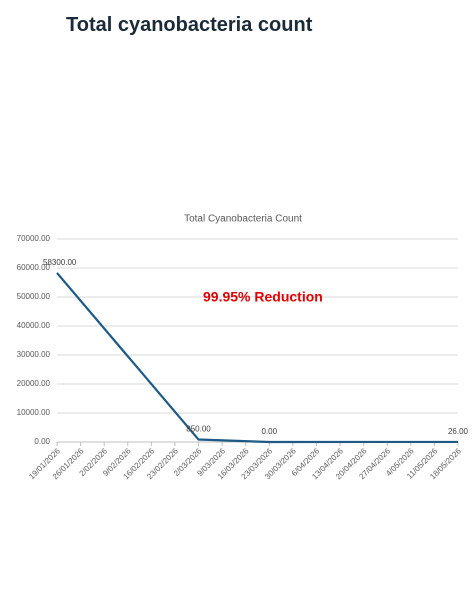 The image size is (475, 610). What do you see at coordinates (42, 441) in the screenshot?
I see `y-tick-label: 0.00` at bounding box center [42, 441].